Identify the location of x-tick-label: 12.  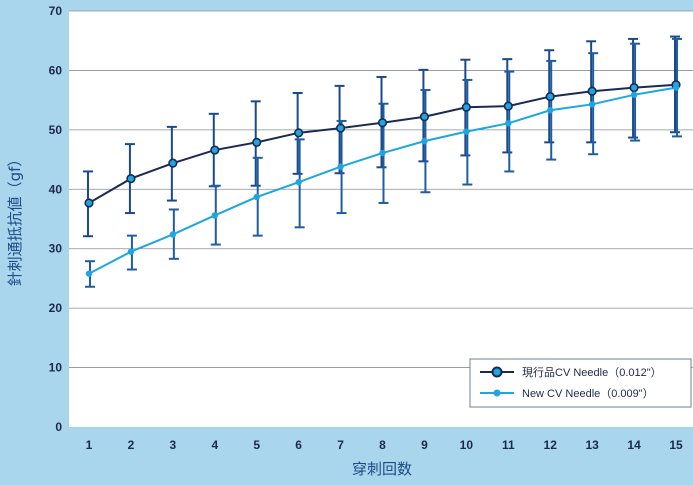
(551, 445).